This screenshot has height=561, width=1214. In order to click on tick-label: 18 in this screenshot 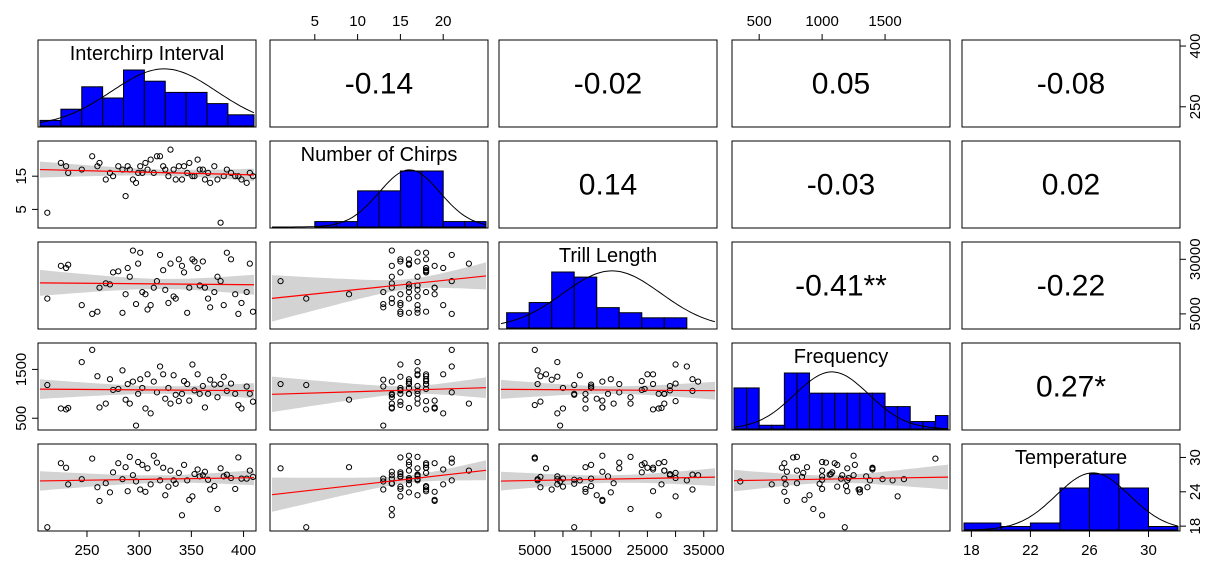, I will do `click(1195, 526)`.